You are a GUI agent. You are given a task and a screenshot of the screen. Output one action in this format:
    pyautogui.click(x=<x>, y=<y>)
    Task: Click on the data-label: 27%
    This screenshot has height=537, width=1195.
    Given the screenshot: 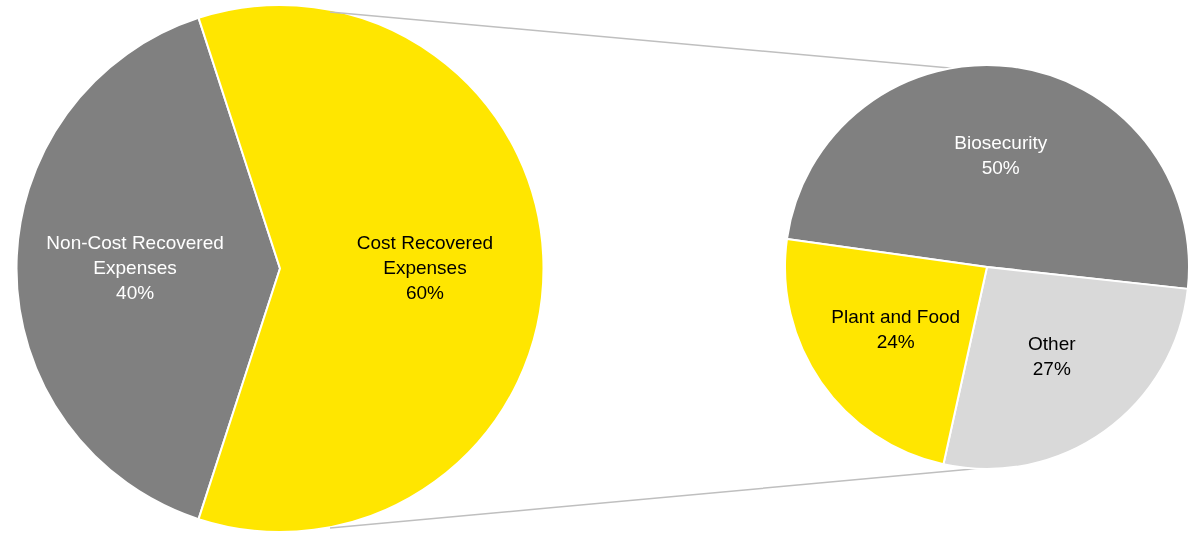 What is the action you would take?
    pyautogui.click(x=1051, y=368)
    